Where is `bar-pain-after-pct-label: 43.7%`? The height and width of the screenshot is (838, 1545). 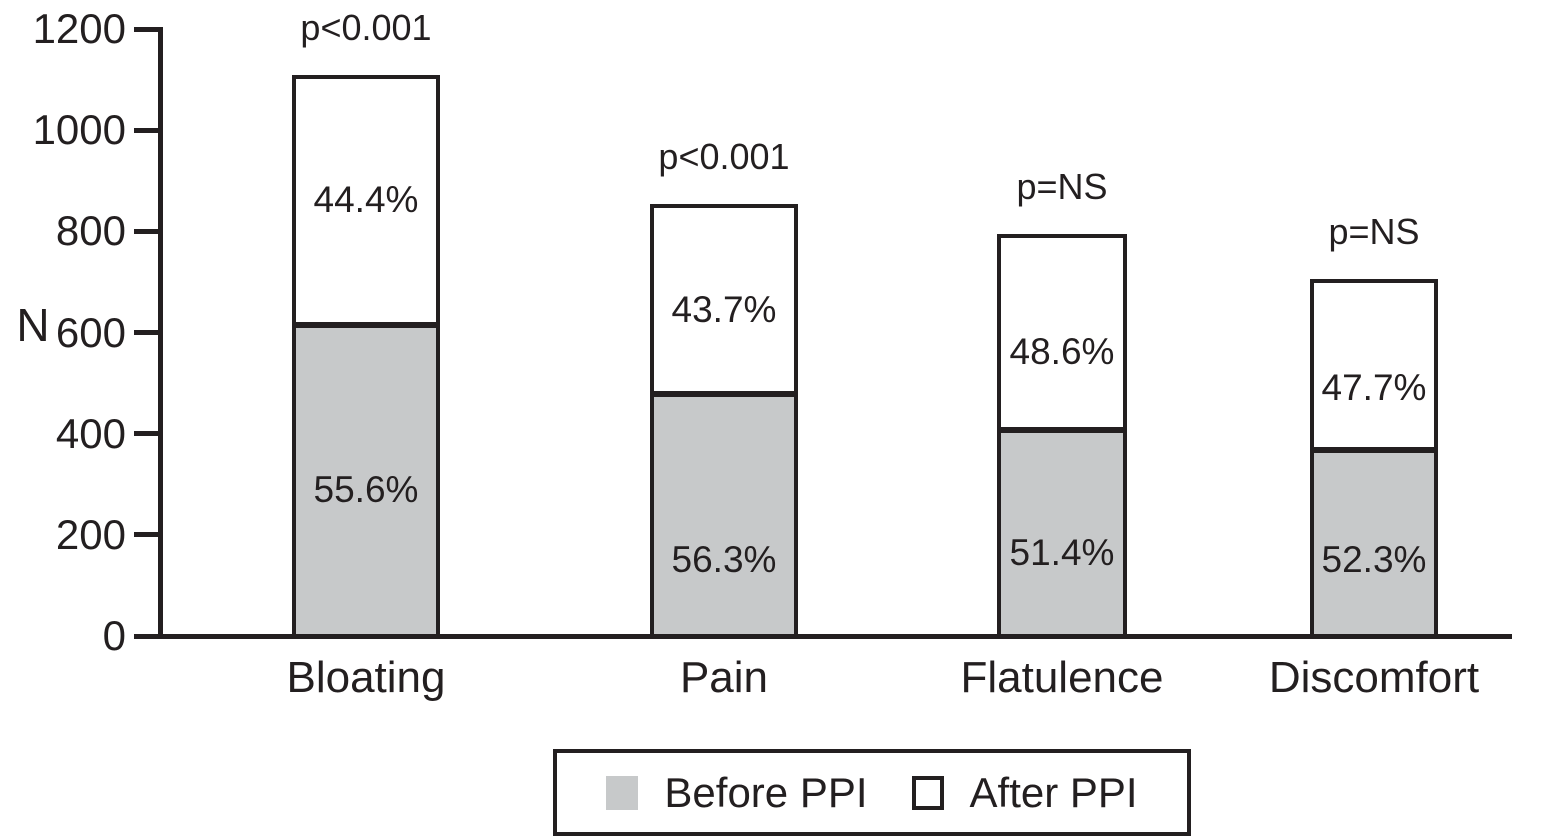
bar-pain-after-pct-label: 43.7% is located at coordinates (724, 309).